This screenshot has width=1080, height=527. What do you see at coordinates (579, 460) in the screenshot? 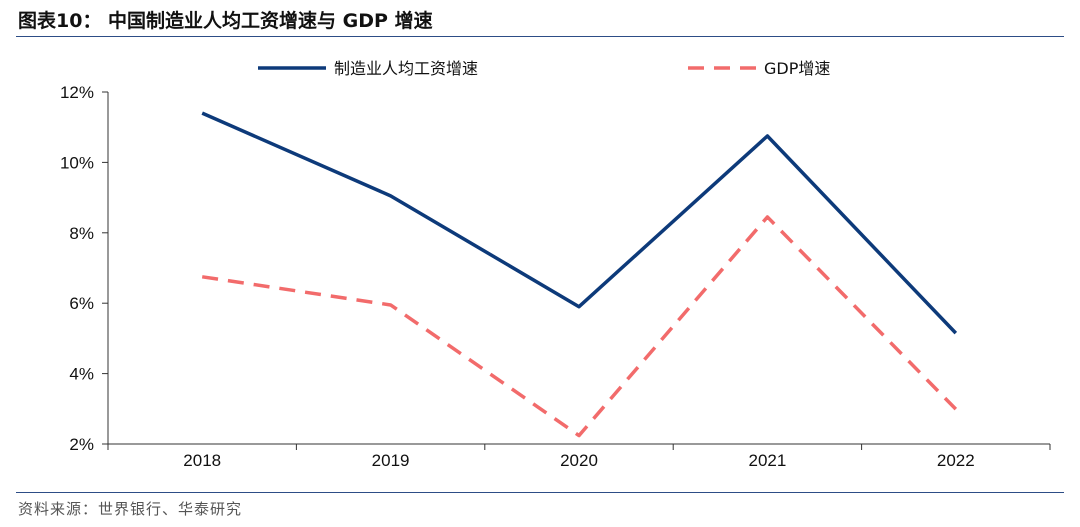
I see `x-tick-label: 2020` at bounding box center [579, 460].